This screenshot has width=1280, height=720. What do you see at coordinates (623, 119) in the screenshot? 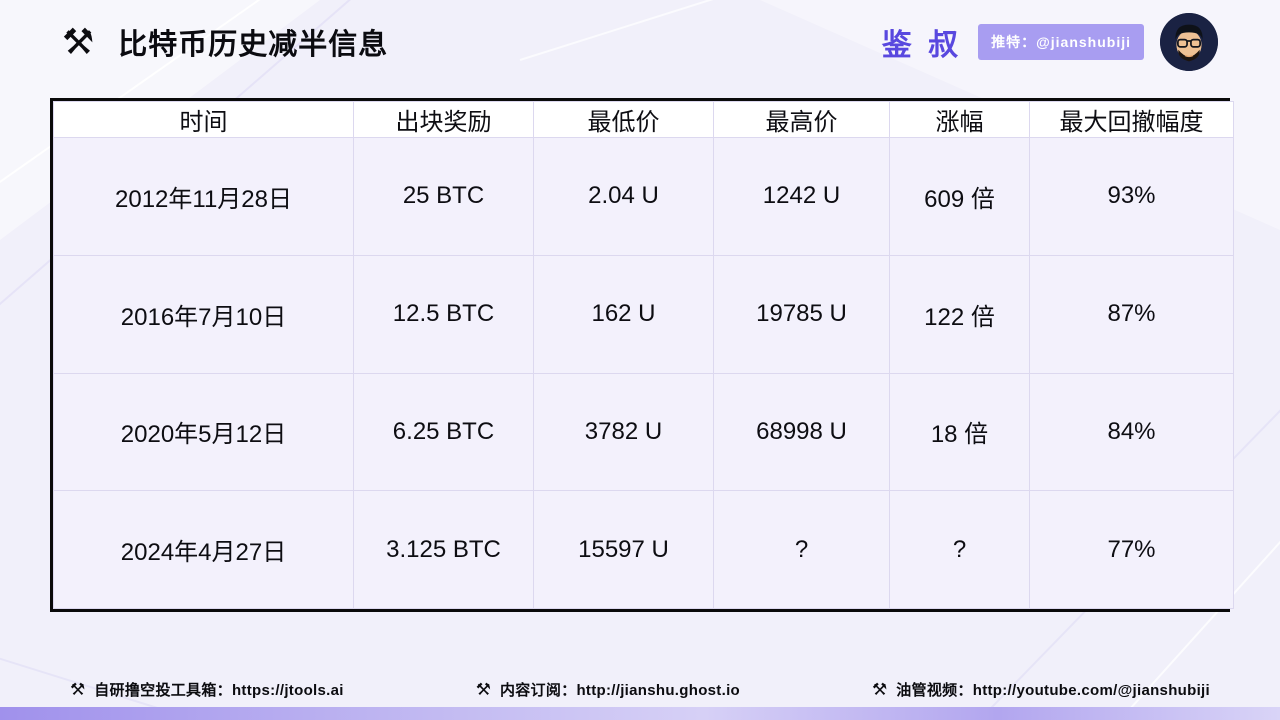
I see `col-header-lowest-price: 最低价` at bounding box center [623, 119].